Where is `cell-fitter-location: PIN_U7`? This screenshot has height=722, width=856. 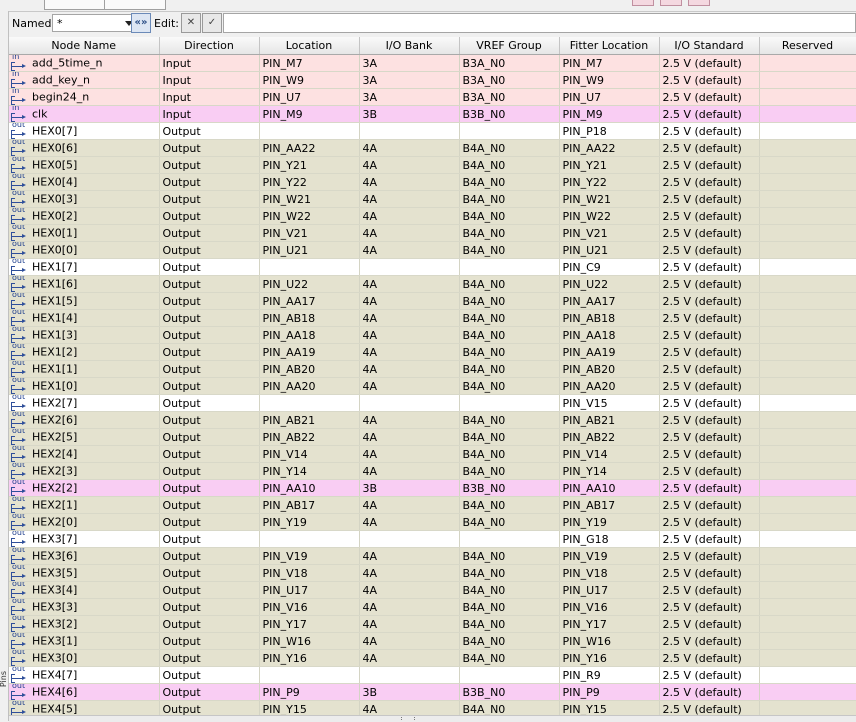
cell-fitter-location: PIN_U7 is located at coordinates (609, 97).